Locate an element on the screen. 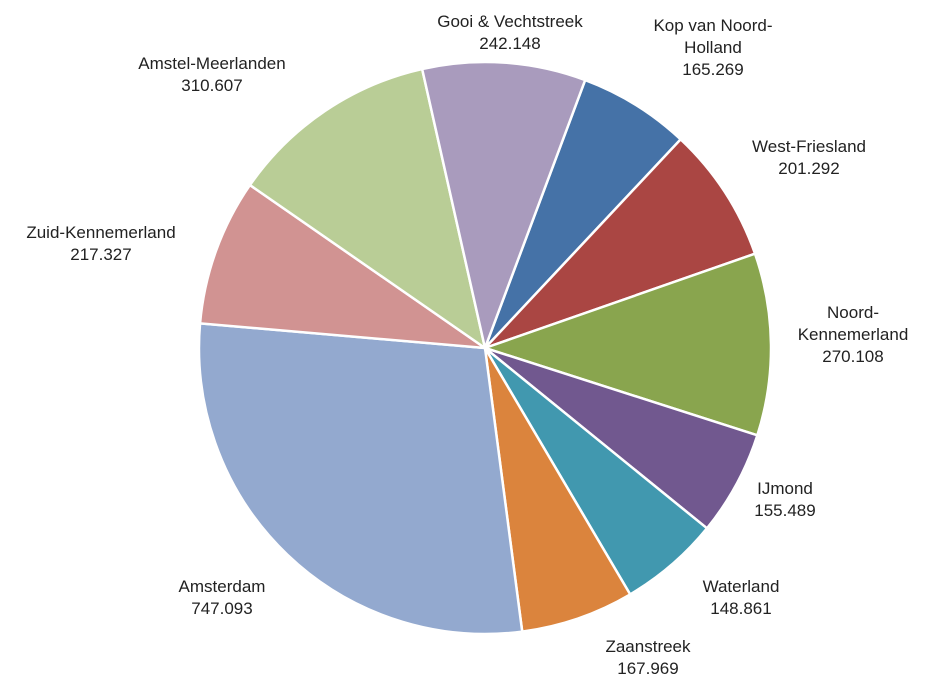 Image resolution: width=930 pixels, height=682 pixels. data-label-category: IJmond is located at coordinates (785, 488).